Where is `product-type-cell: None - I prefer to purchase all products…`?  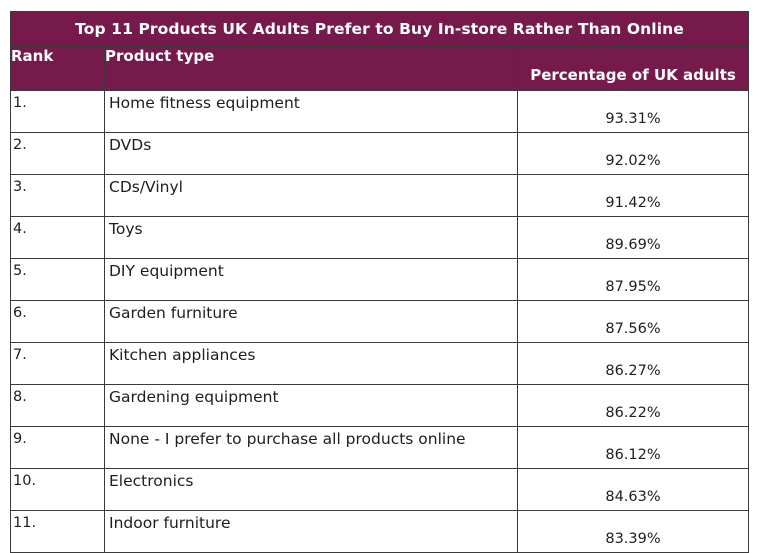 product-type-cell: None - I prefer to purchase all products… is located at coordinates (311, 447).